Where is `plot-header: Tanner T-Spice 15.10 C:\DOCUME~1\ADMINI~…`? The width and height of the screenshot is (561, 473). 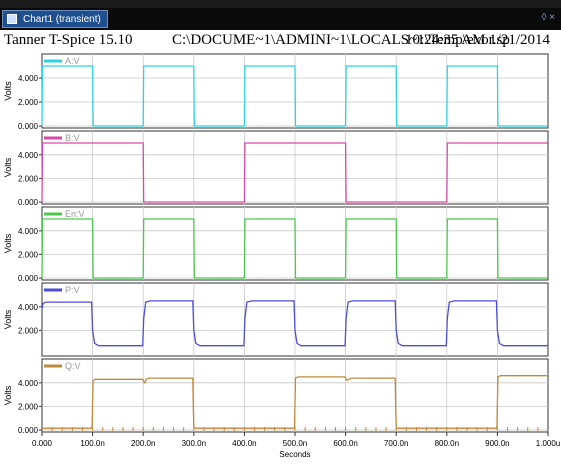 plot-header: Tanner T-Spice 15.10 C:\DOCUME~1\ADMINI~… is located at coordinates (280, 41).